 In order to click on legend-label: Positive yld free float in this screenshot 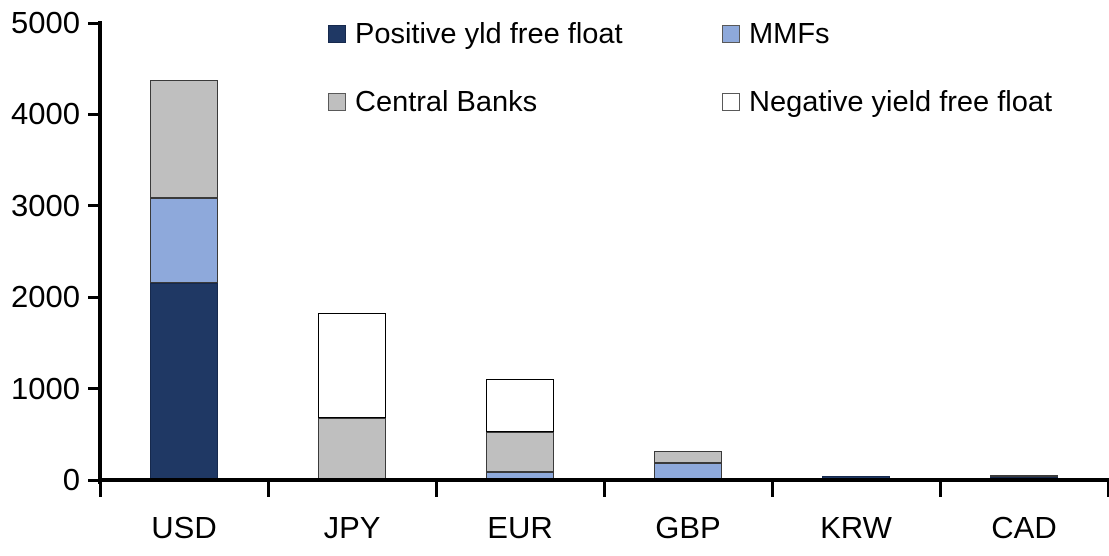, I will do `click(489, 33)`.